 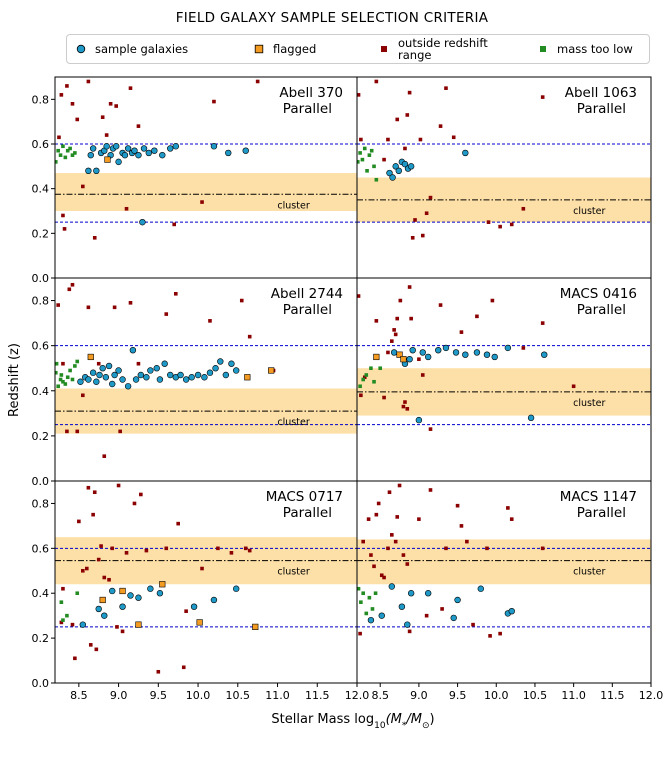 What do you see at coordinates (119, 695) in the screenshot?
I see `x-tick-label: 9.0` at bounding box center [119, 695].